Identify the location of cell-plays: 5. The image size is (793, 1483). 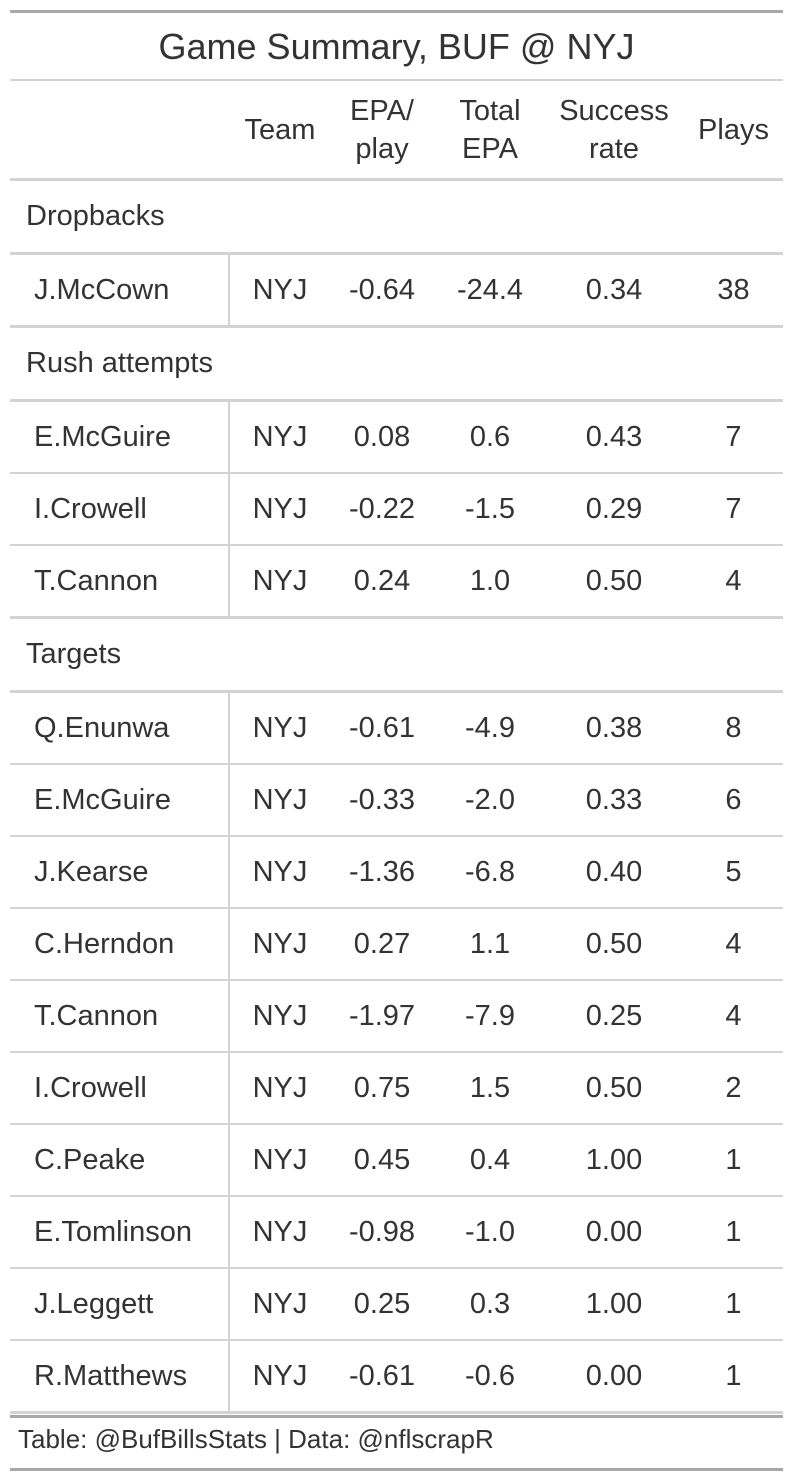
(733, 872).